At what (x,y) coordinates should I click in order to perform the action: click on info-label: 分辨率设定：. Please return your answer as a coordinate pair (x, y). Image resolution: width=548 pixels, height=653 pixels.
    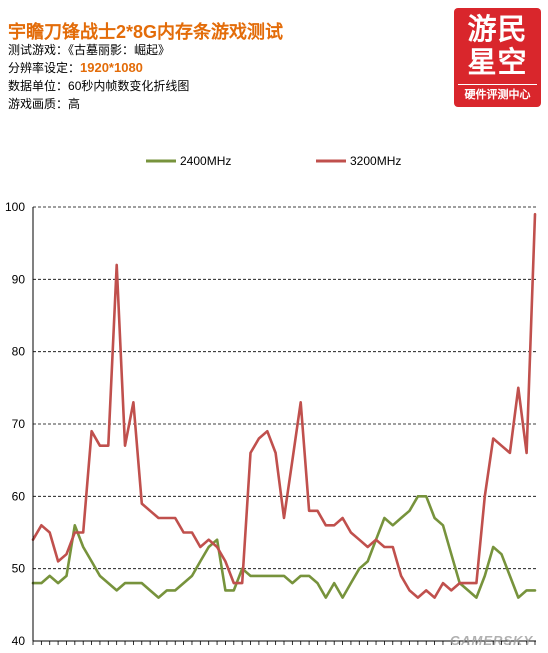
    Looking at the image, I should click on (44, 68).